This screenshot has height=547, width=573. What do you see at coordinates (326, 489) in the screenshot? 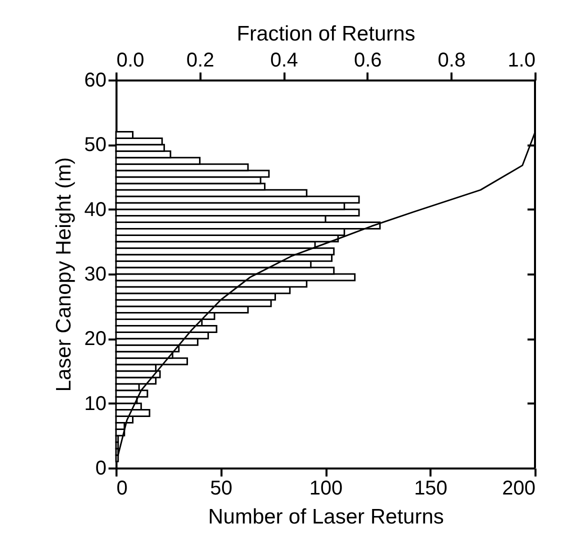
I see `x-tick-label: 100` at bounding box center [326, 489].